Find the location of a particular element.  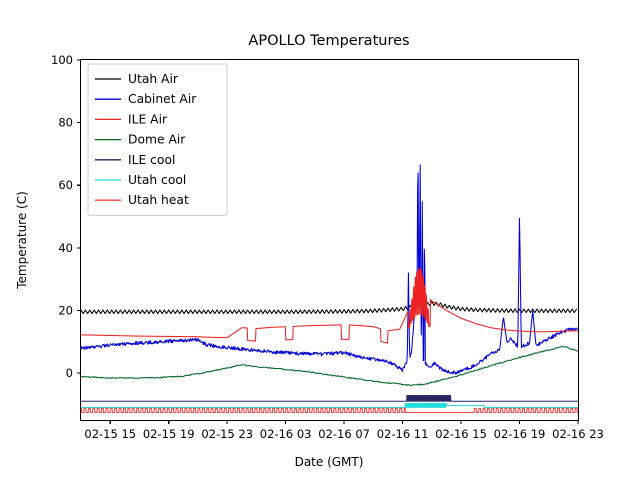

legend-label: ILE Air is located at coordinates (148, 119).